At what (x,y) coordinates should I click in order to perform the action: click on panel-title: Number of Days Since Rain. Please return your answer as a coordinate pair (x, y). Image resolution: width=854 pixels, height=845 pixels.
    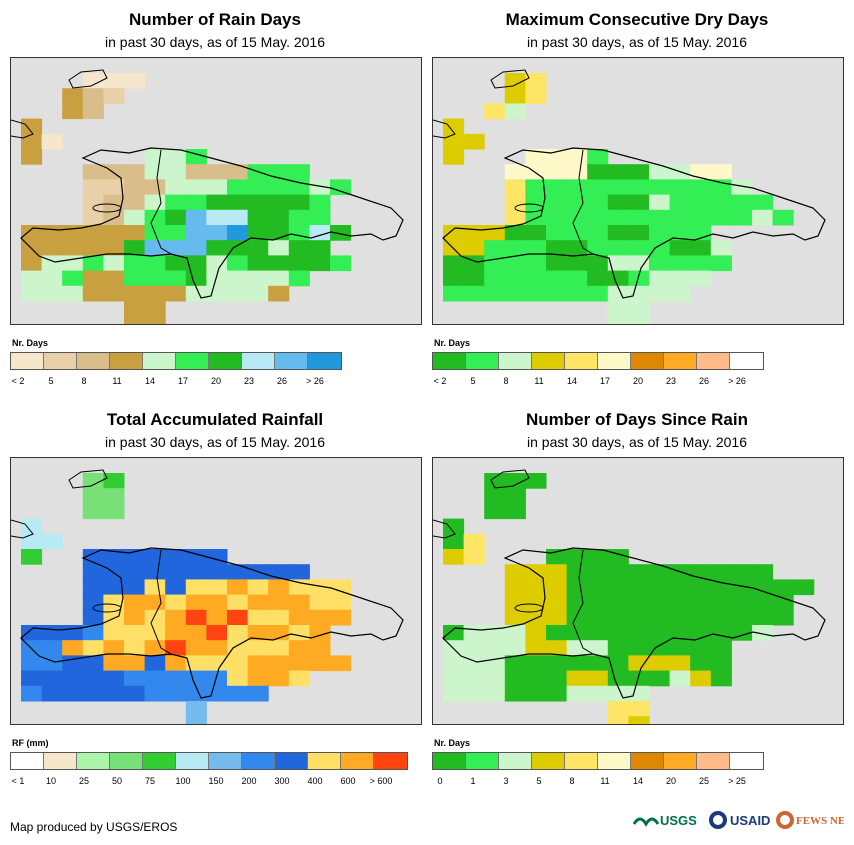
    Looking at the image, I should click on (636, 419).